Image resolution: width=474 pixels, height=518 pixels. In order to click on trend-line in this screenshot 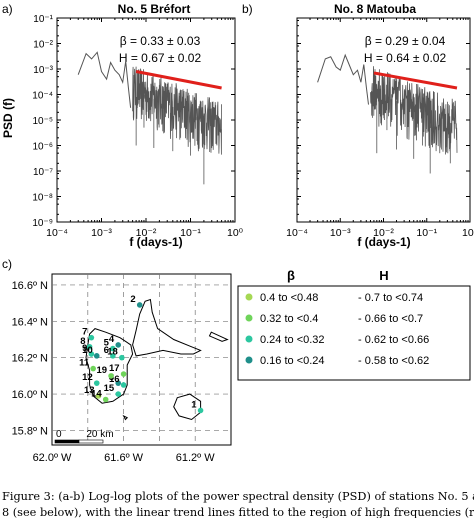, I will do `click(178, 79)`.